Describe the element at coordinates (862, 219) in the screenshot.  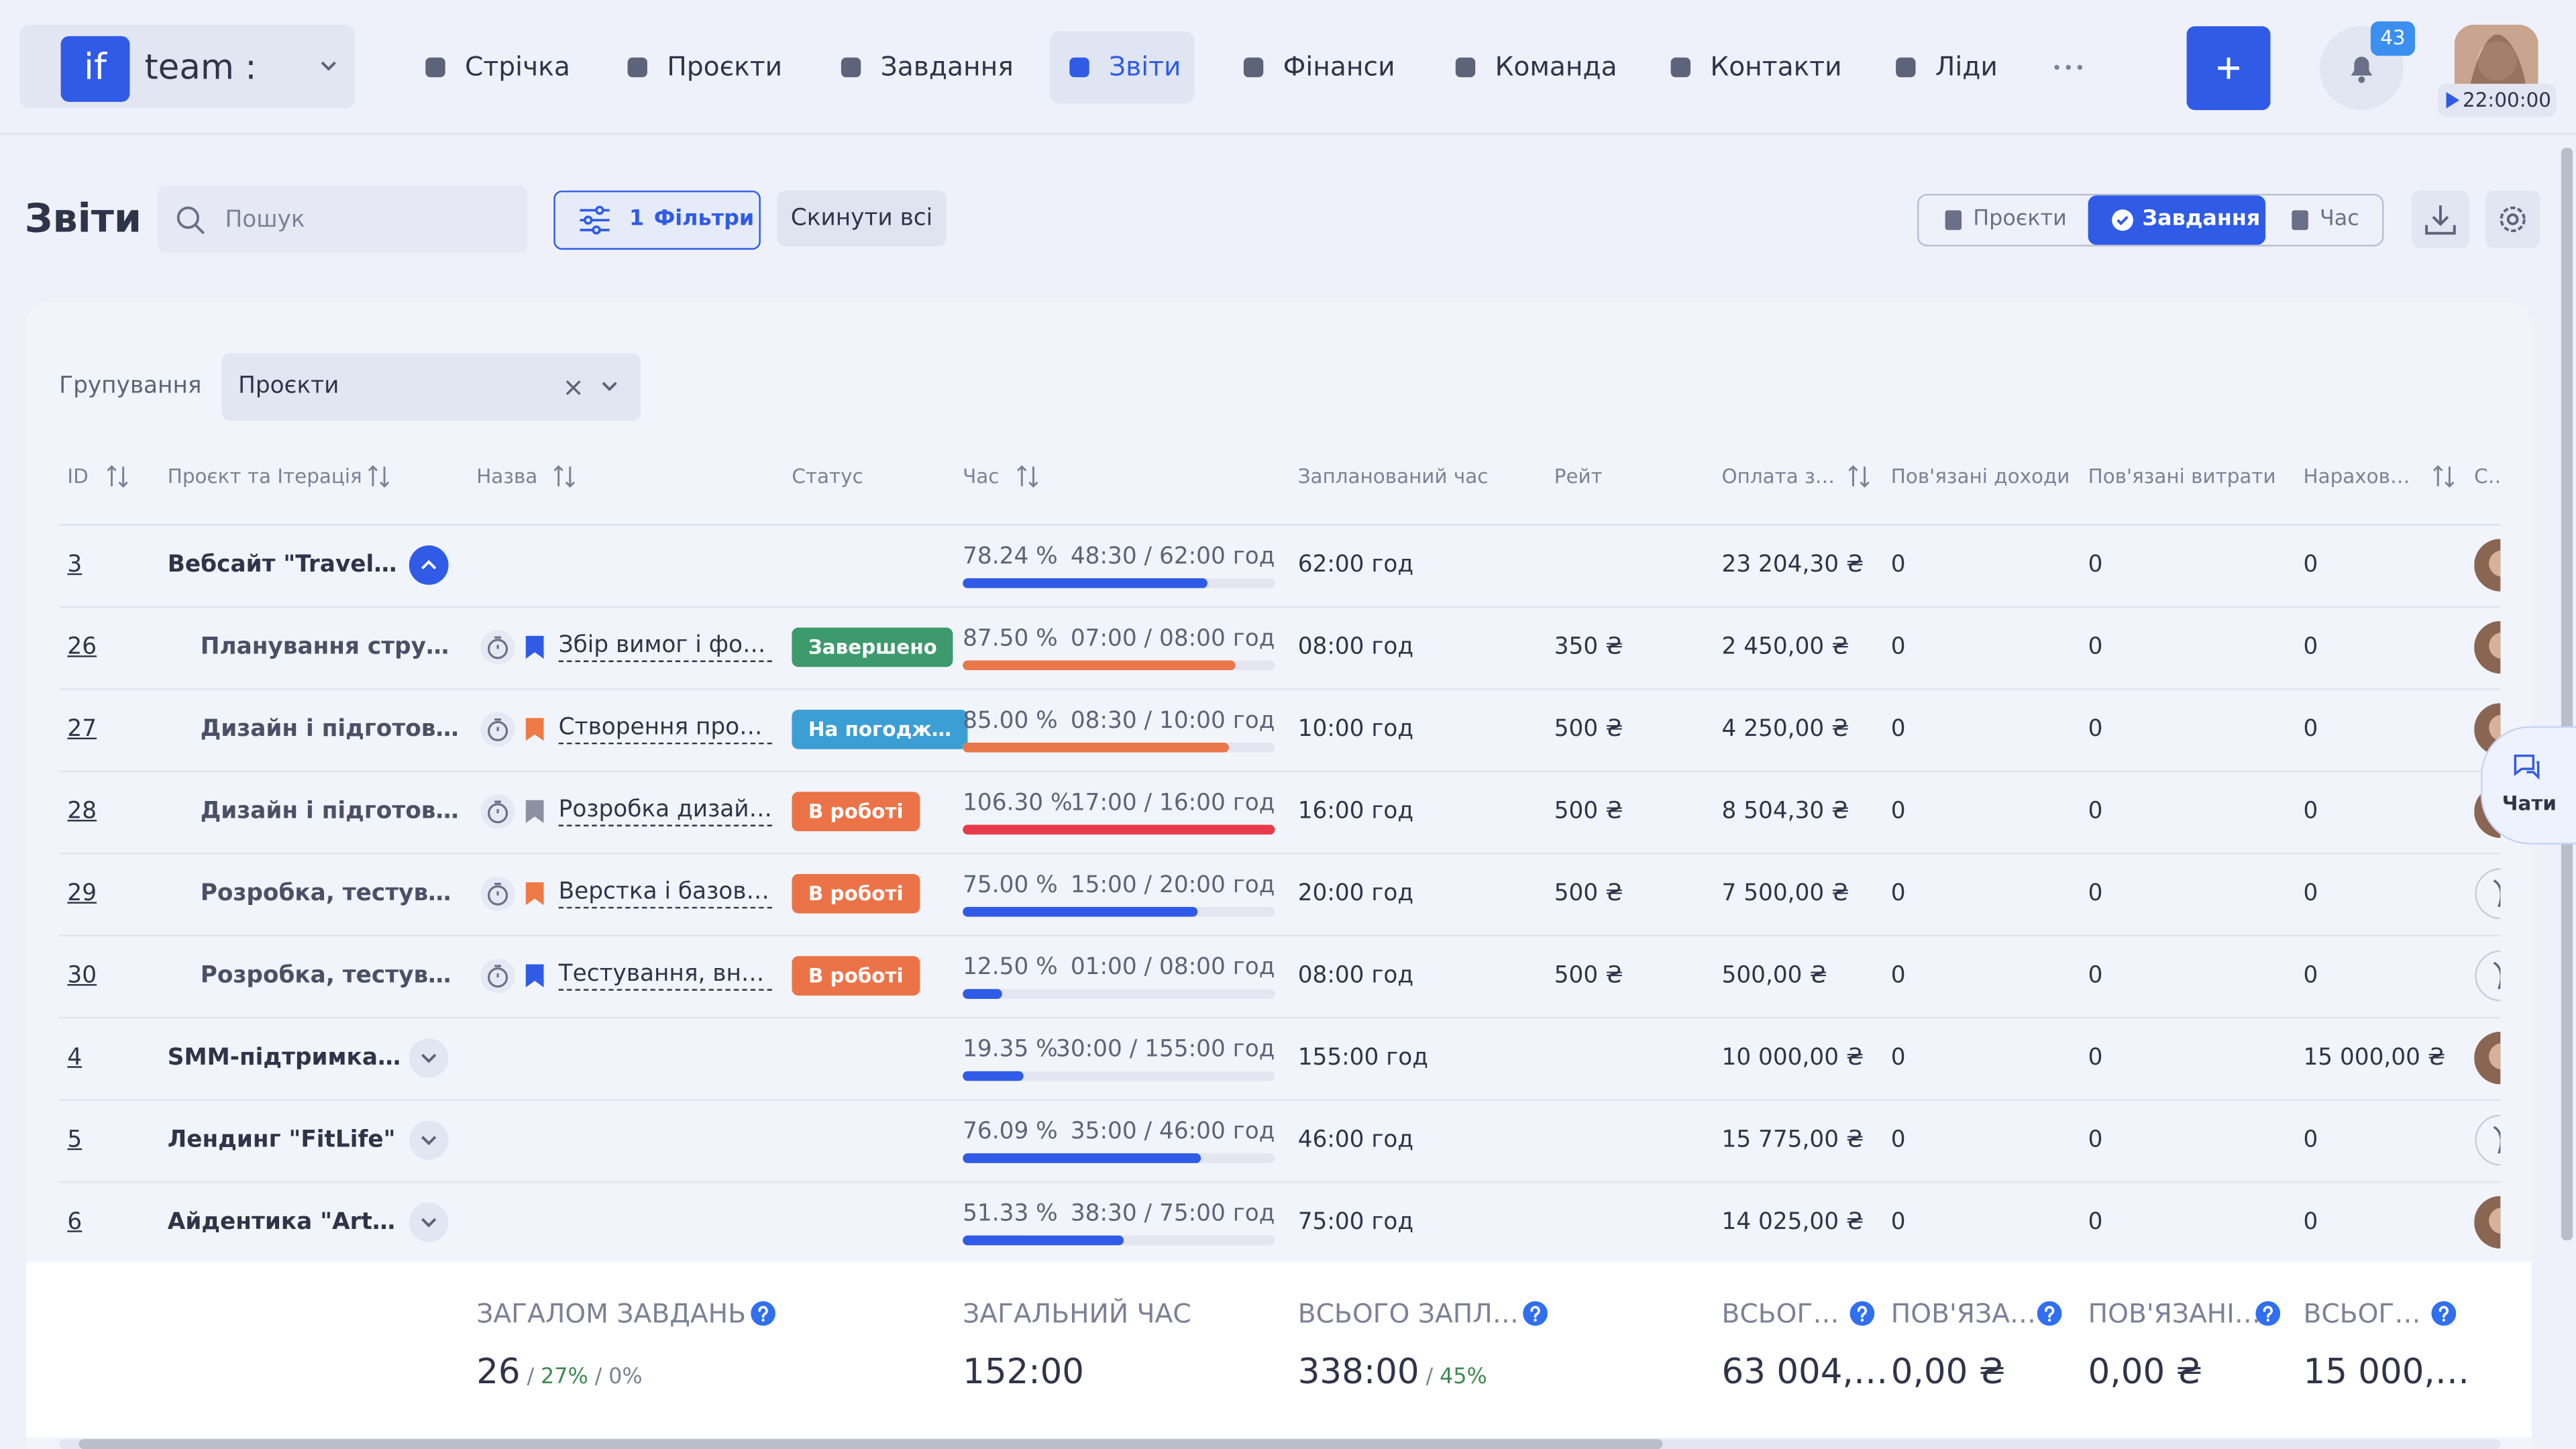
I see `reset-button: Скинути всі` at that location.